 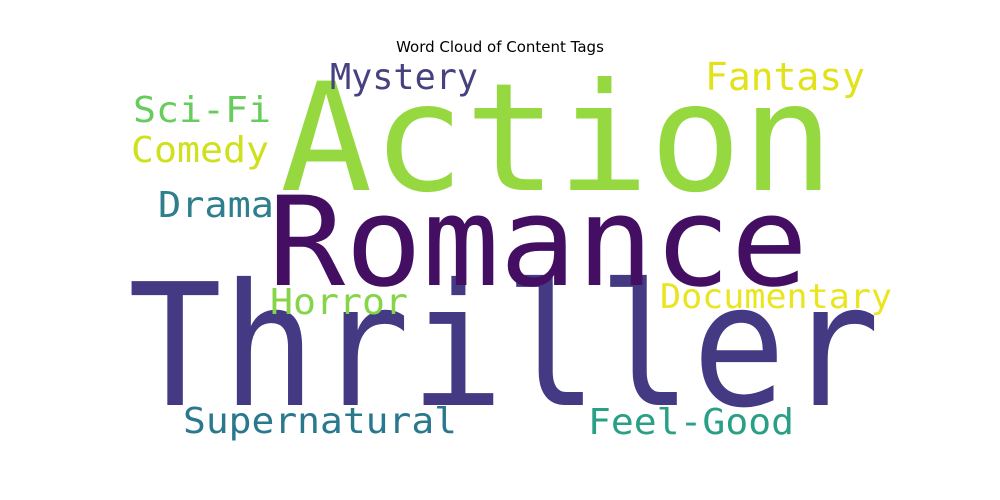 I want to click on chart-title: Word Cloud of Content Tags, so click(x=500, y=47).